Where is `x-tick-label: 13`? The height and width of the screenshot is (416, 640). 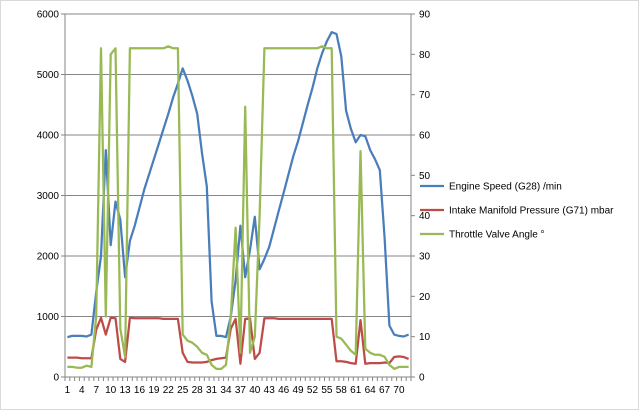
x-tick-label: 13 is located at coordinates (126, 390).